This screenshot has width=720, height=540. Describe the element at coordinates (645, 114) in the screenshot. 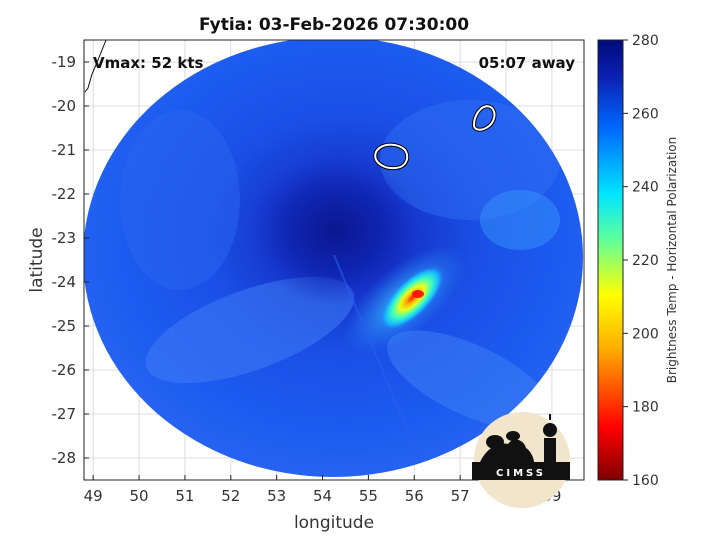

I see `colorbar-tick-label: 260` at that location.